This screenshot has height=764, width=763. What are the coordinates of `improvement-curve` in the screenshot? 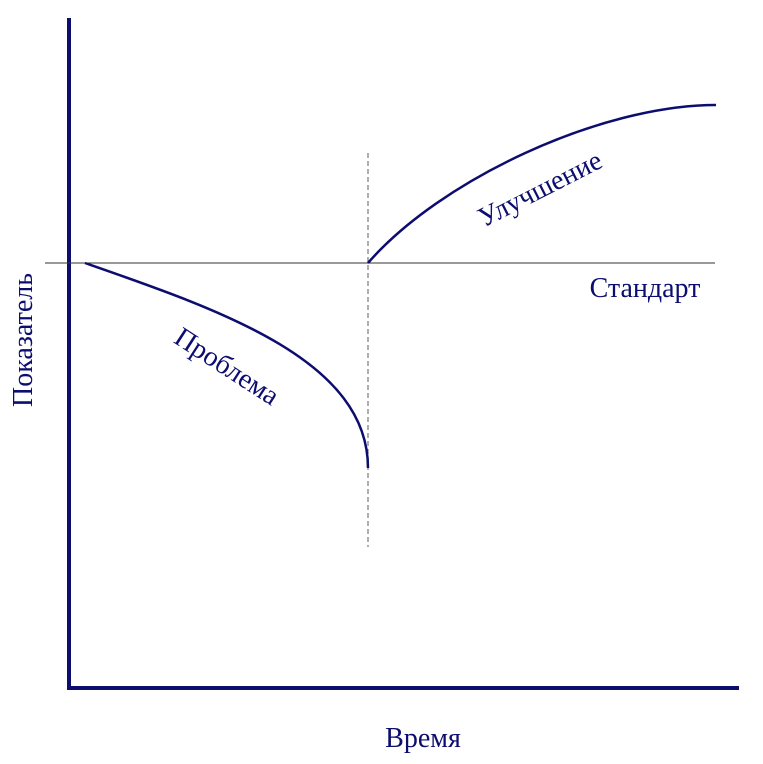 It's located at (542, 183).